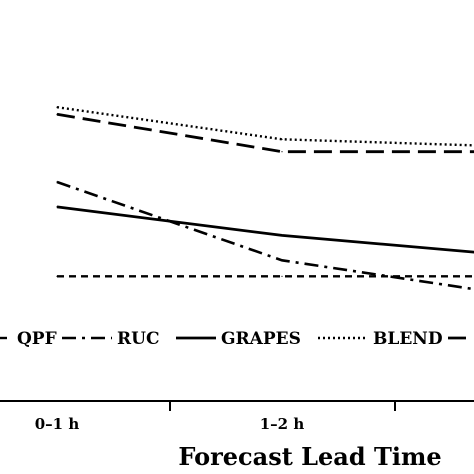  What do you see at coordinates (215, 417) in the screenshot?
I see `x-tick-layer: 0–1 h1–2 h2–3 h` at bounding box center [215, 417].